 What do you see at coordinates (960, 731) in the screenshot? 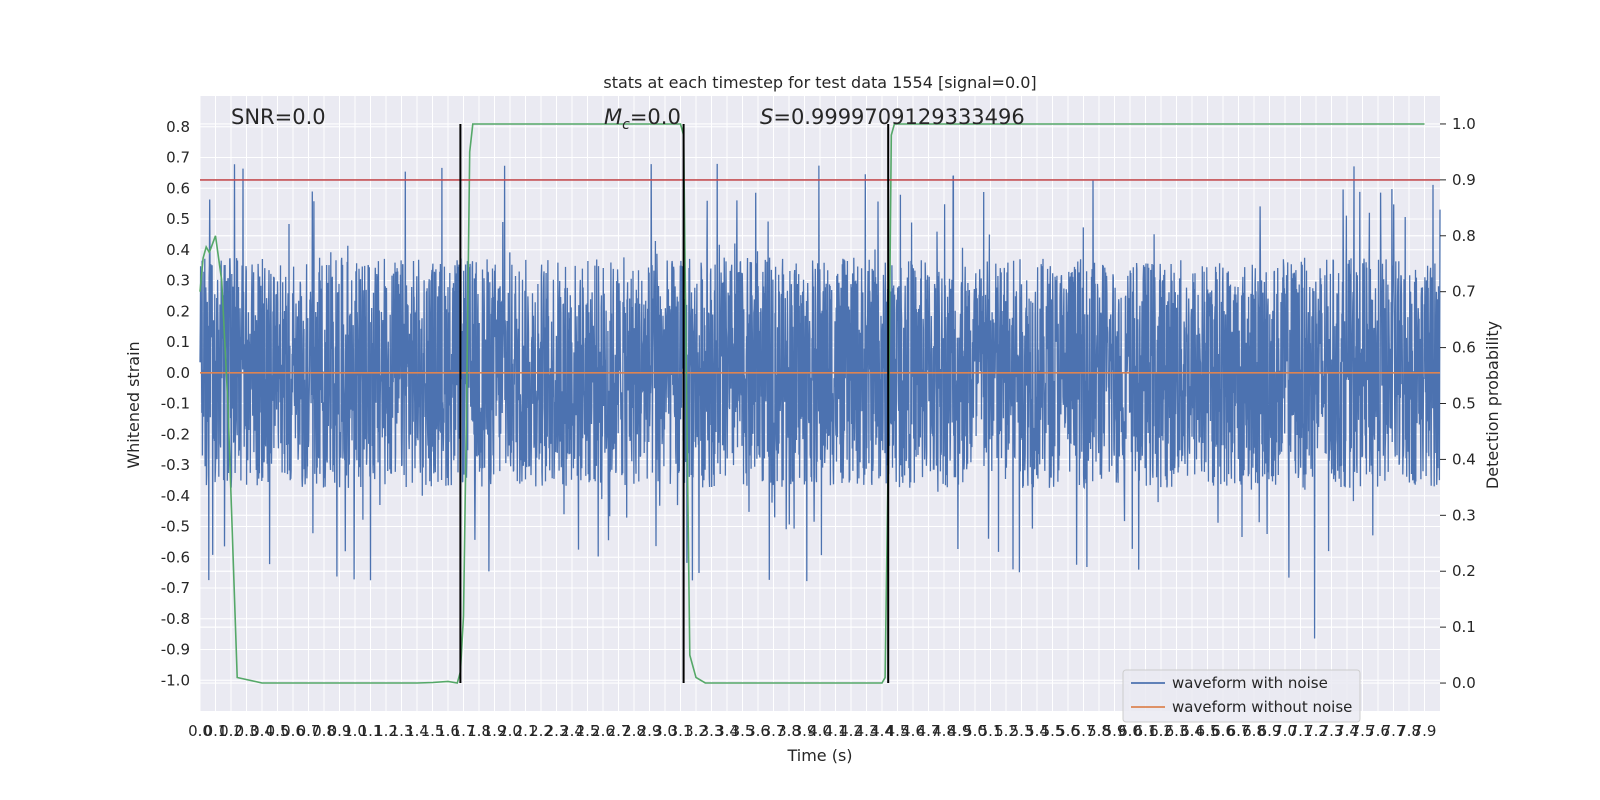
I see `x-tick-label: 4.9` at bounding box center [960, 731].